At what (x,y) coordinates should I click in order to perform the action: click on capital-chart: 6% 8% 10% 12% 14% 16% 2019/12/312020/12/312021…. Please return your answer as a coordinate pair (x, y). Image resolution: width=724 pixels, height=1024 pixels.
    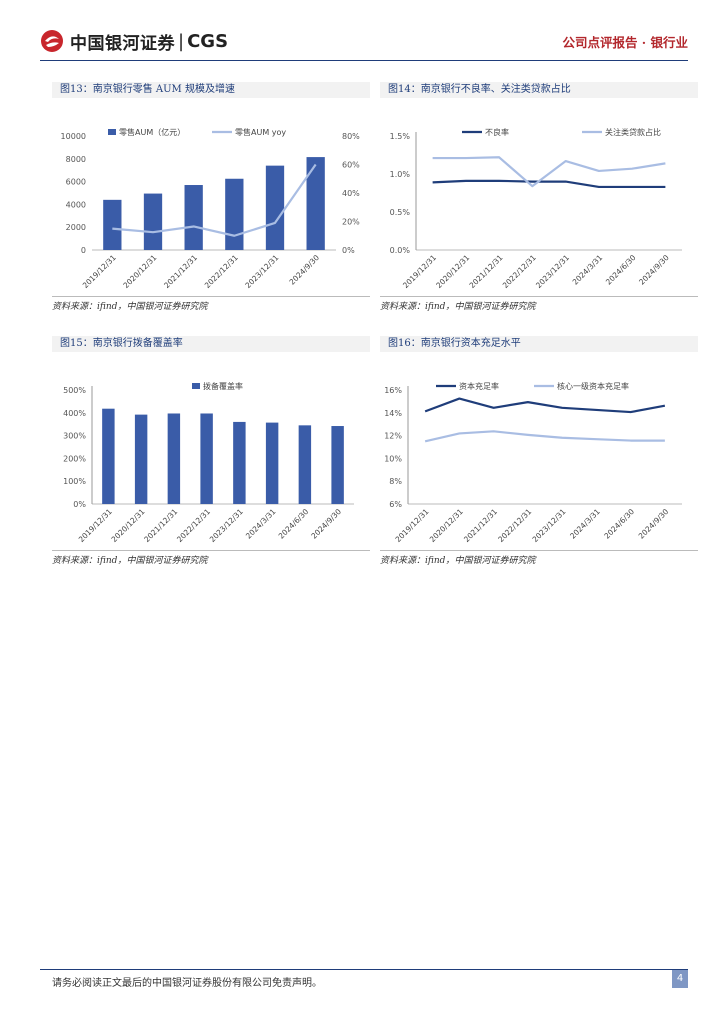
    Looking at the image, I should click on (533, 462).